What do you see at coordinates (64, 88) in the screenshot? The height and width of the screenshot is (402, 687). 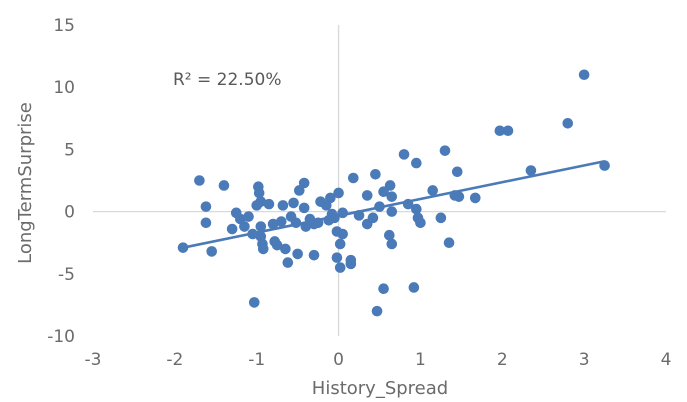 I see `y-tick-label: 10` at bounding box center [64, 88].